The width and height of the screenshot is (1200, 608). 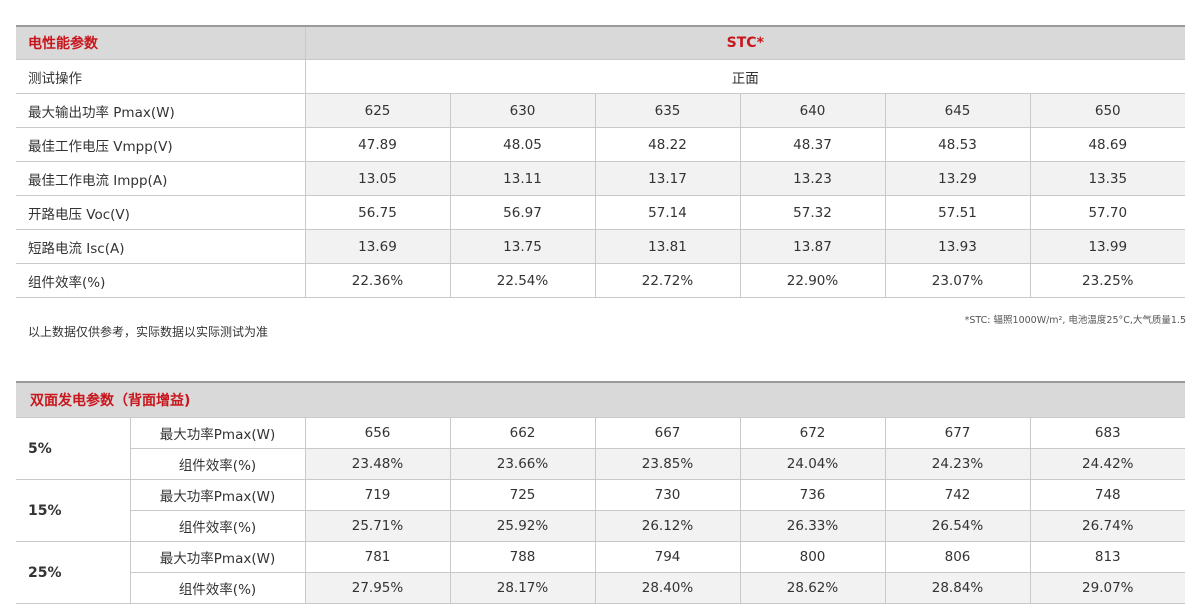 What do you see at coordinates (667, 557) in the screenshot?
I see `cell: 794` at bounding box center [667, 557].